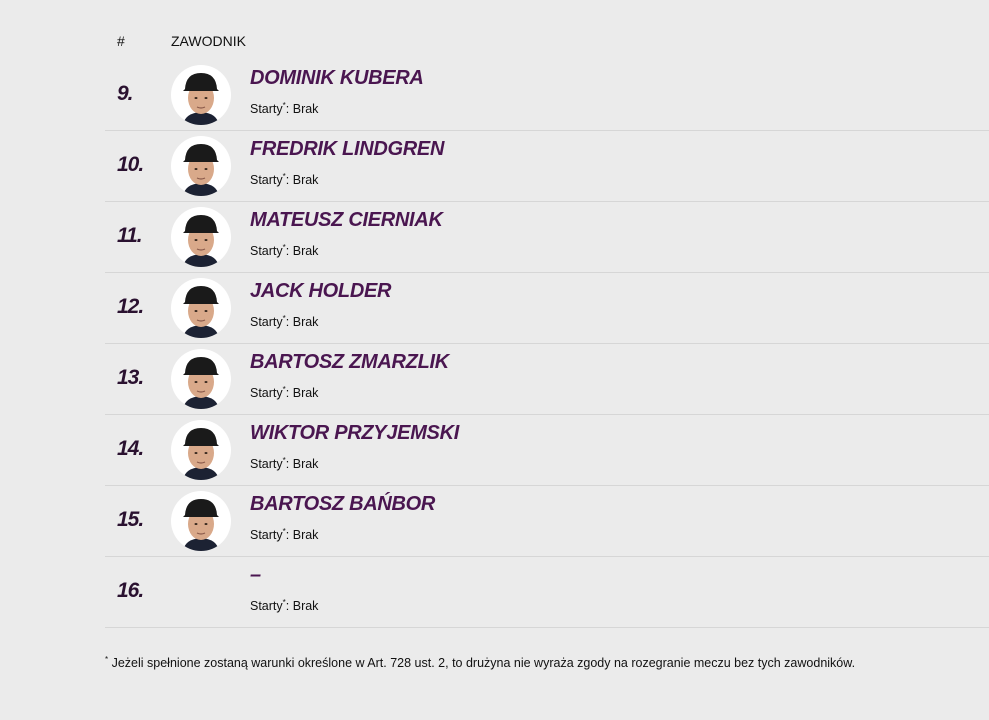 Image resolution: width=989 pixels, height=720 pixels. Describe the element at coordinates (547, 166) in the screenshot. I see `rider-row: 10. FREDRIK LINDGREN Starty*: Brak` at that location.